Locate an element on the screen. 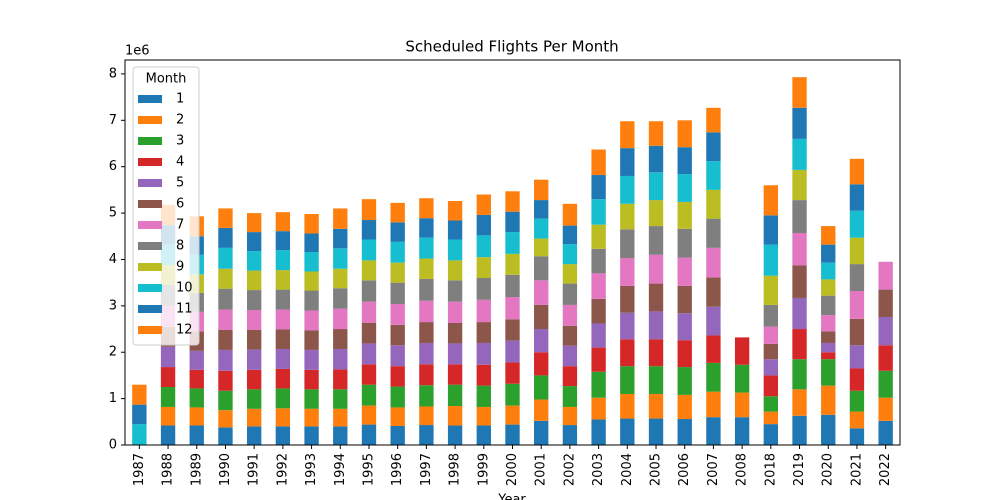 The image size is (1000, 500). legend-label: 12 is located at coordinates (184, 330).